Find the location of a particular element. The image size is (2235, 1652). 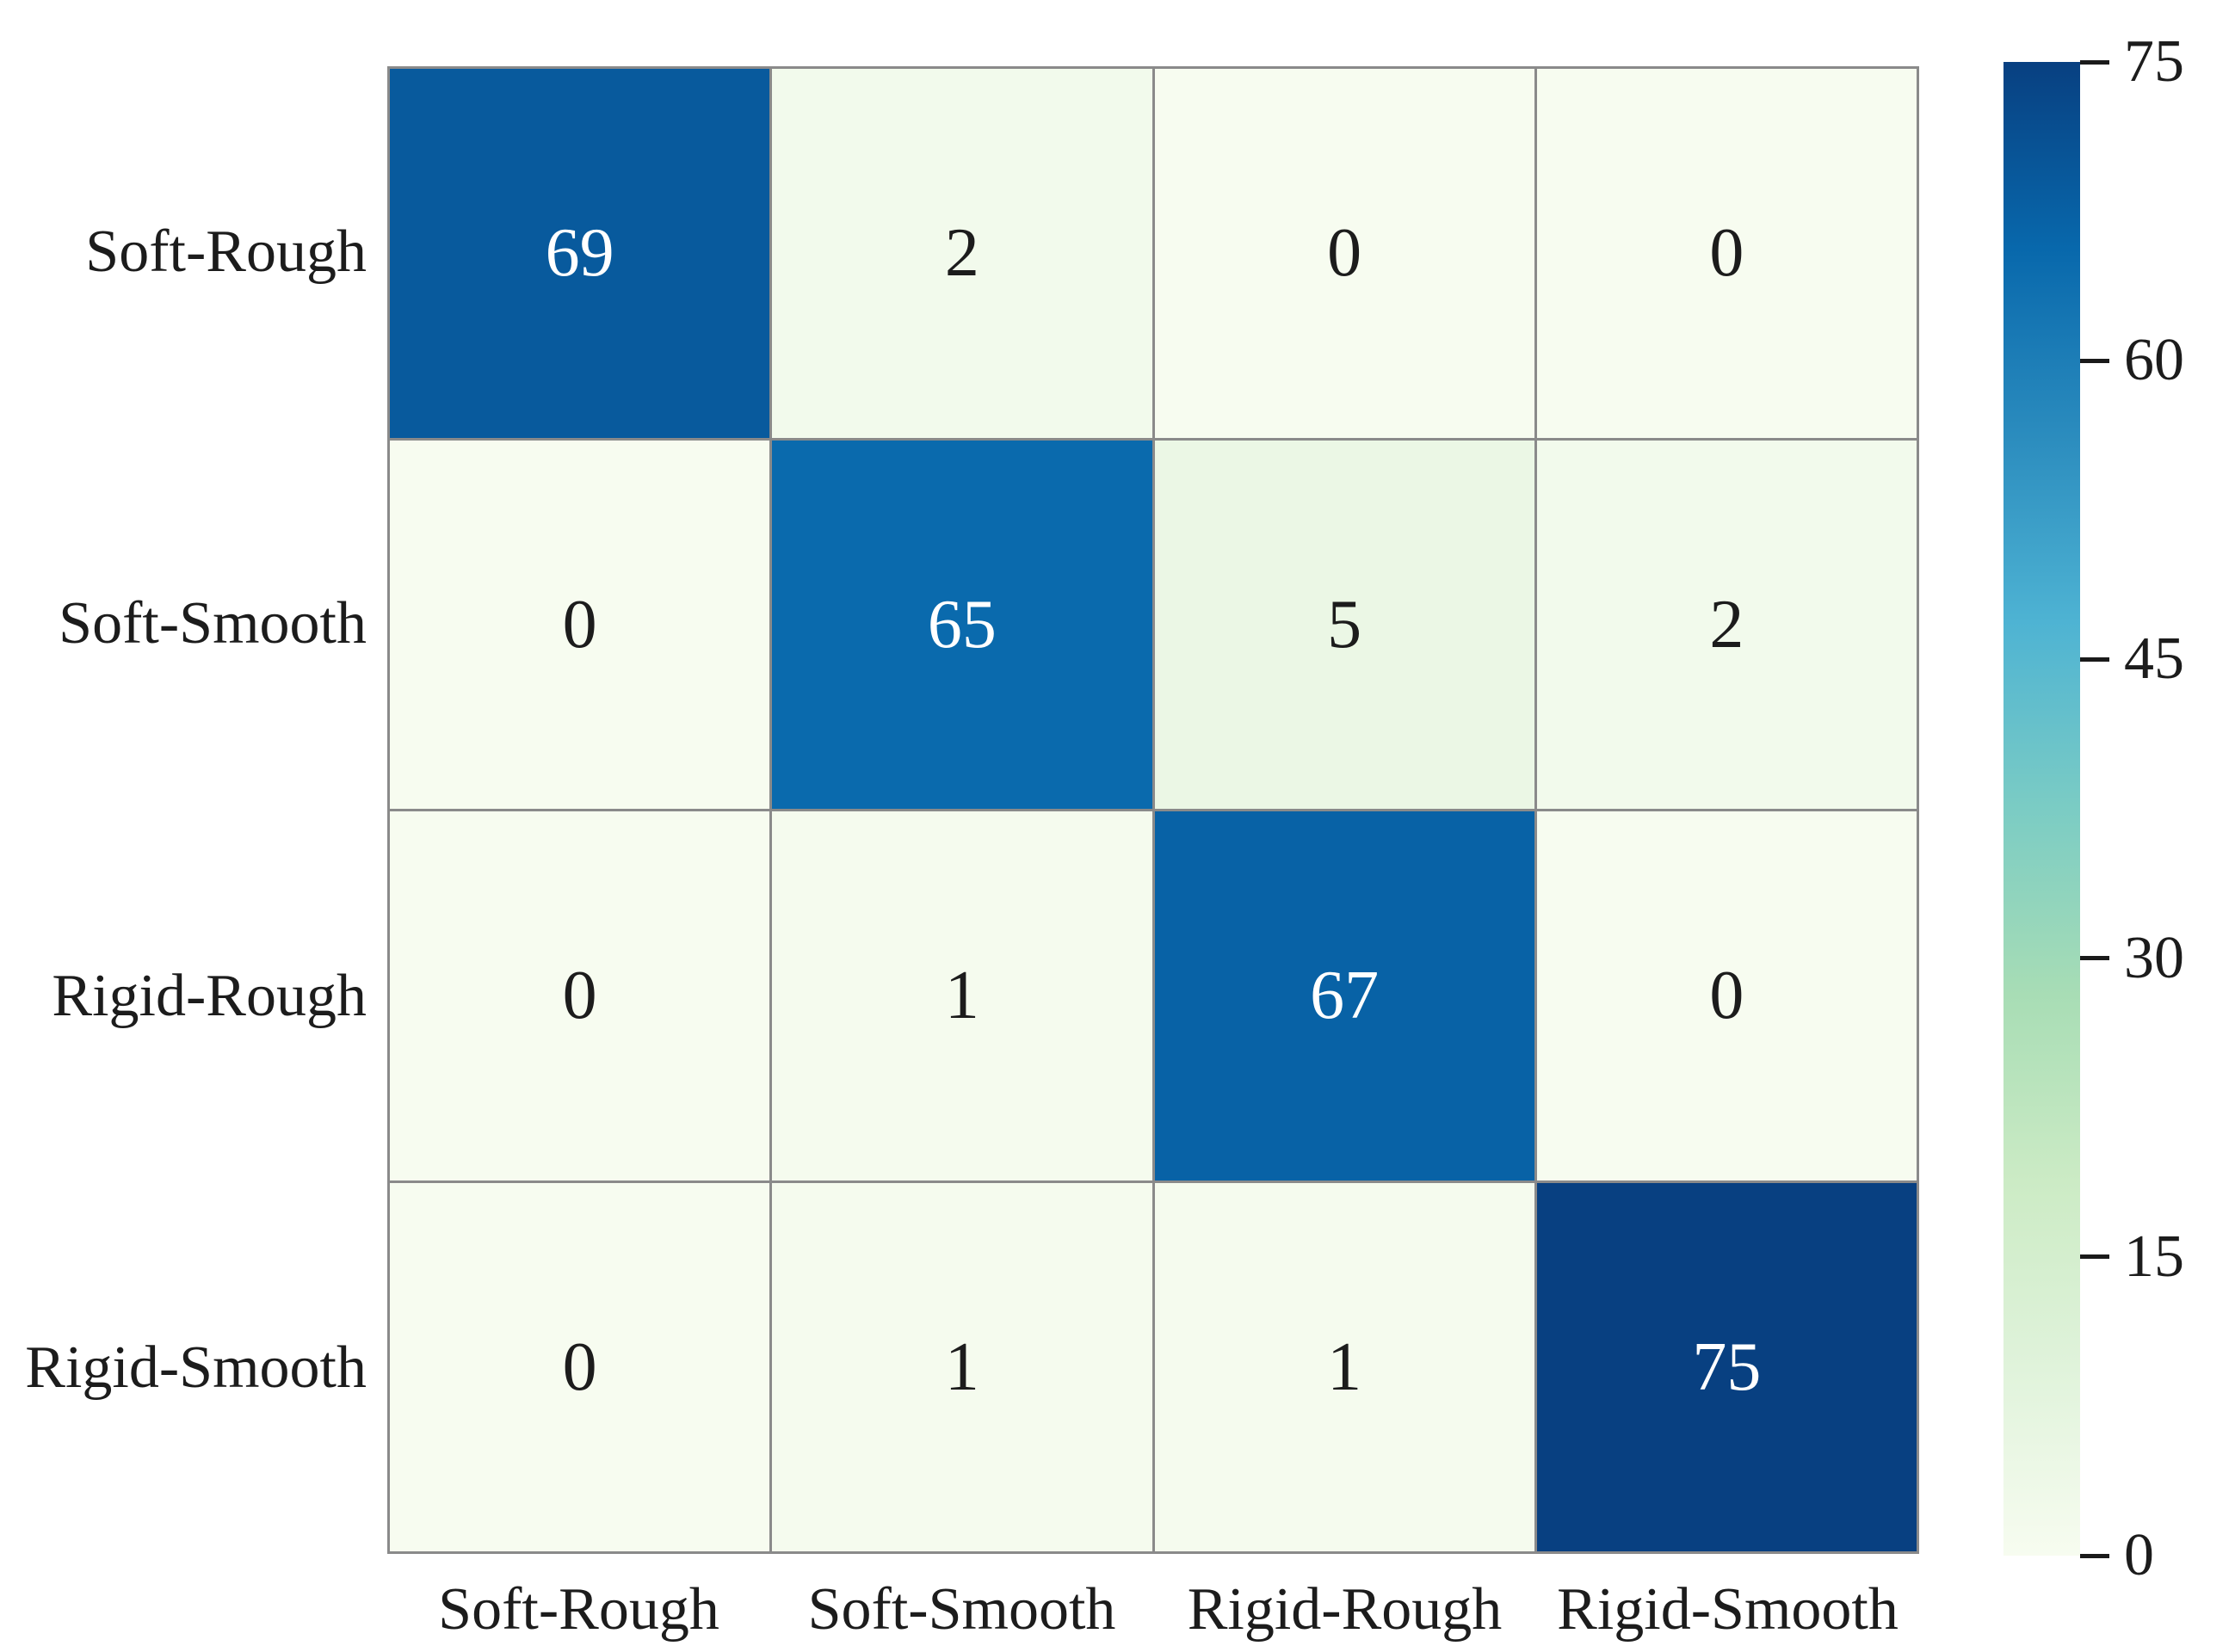

cell-value: 5 is located at coordinates (1344, 624).